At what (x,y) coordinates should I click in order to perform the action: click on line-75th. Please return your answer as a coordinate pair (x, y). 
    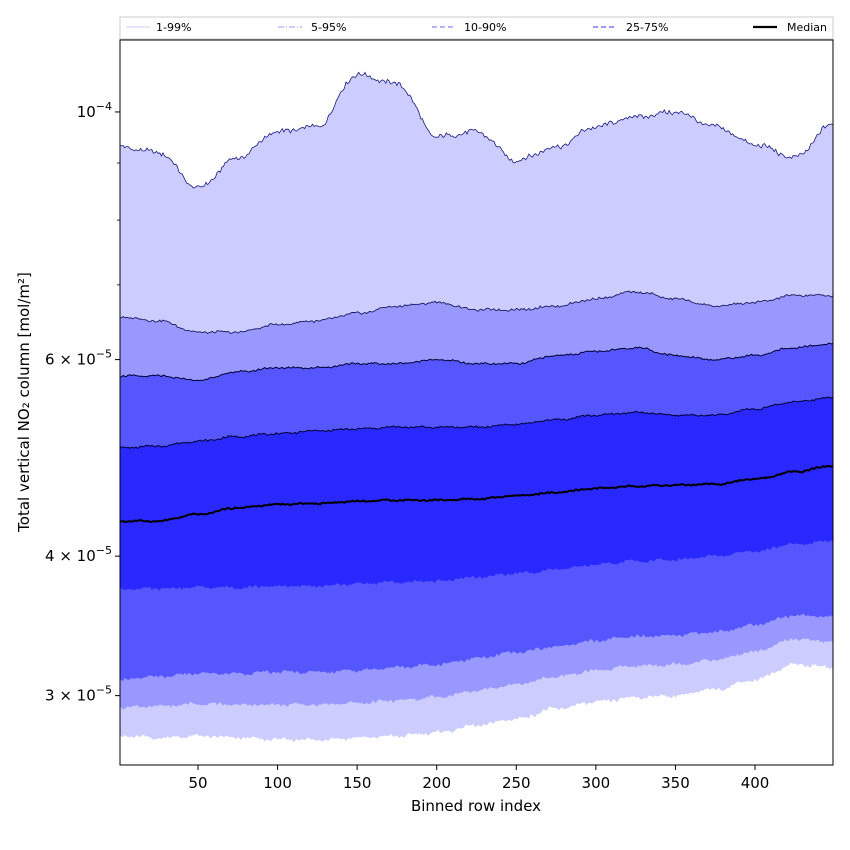
    Looking at the image, I should click on (476, 423).